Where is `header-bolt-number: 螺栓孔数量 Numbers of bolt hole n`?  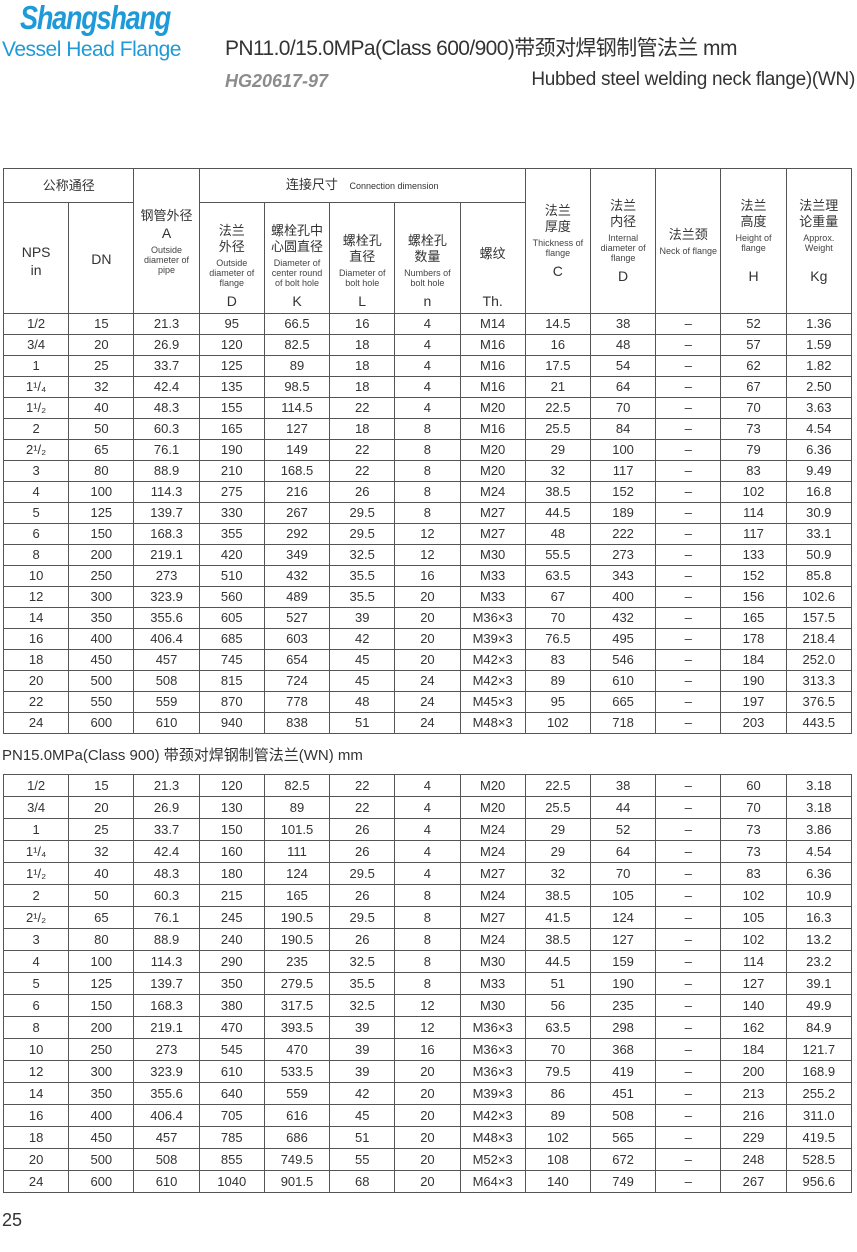 header-bolt-number: 螺栓孔数量 Numbers of bolt hole n is located at coordinates (427, 258).